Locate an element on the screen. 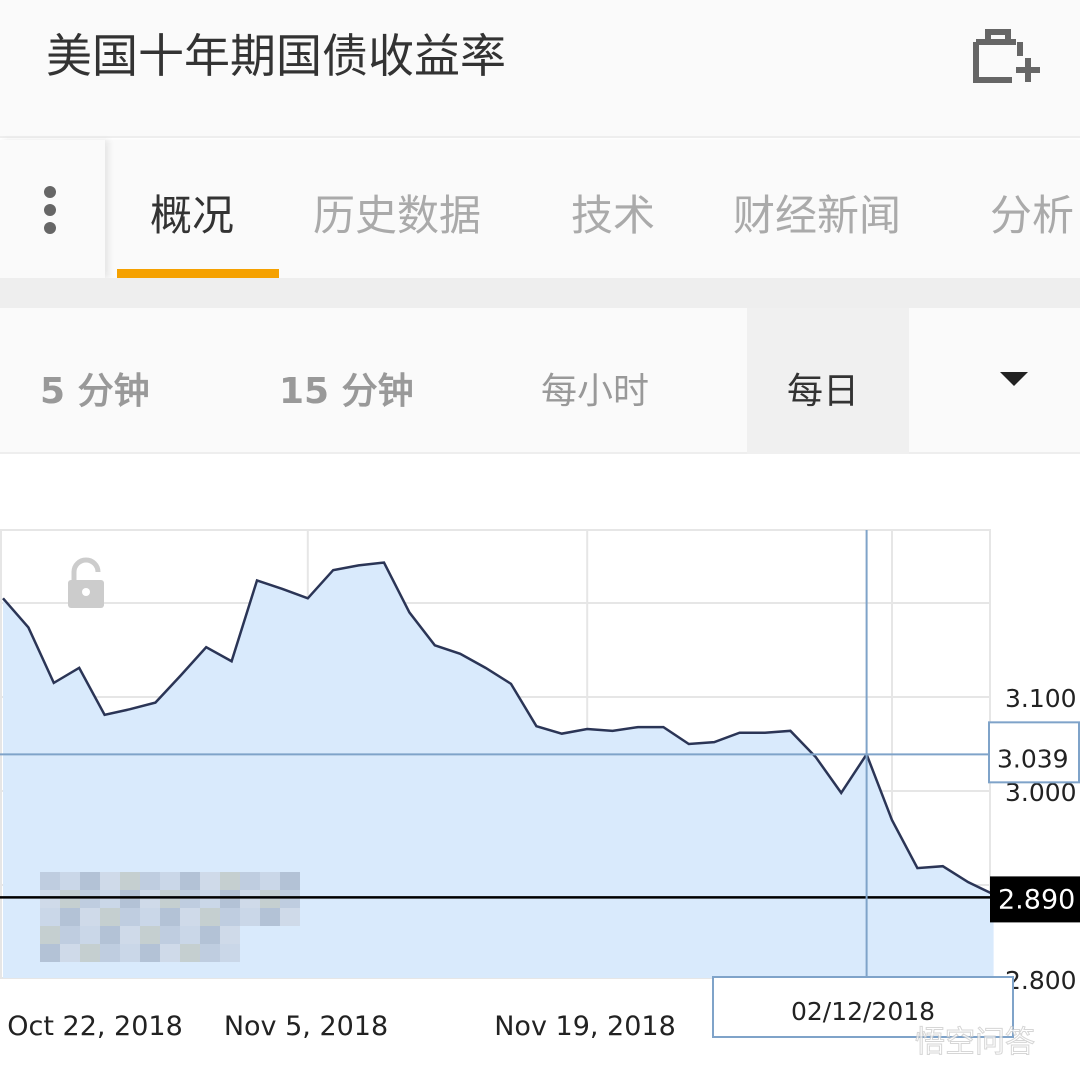 This screenshot has width=1080, height=1079. watermark-logo: 悟空问答 is located at coordinates (975, 1042).